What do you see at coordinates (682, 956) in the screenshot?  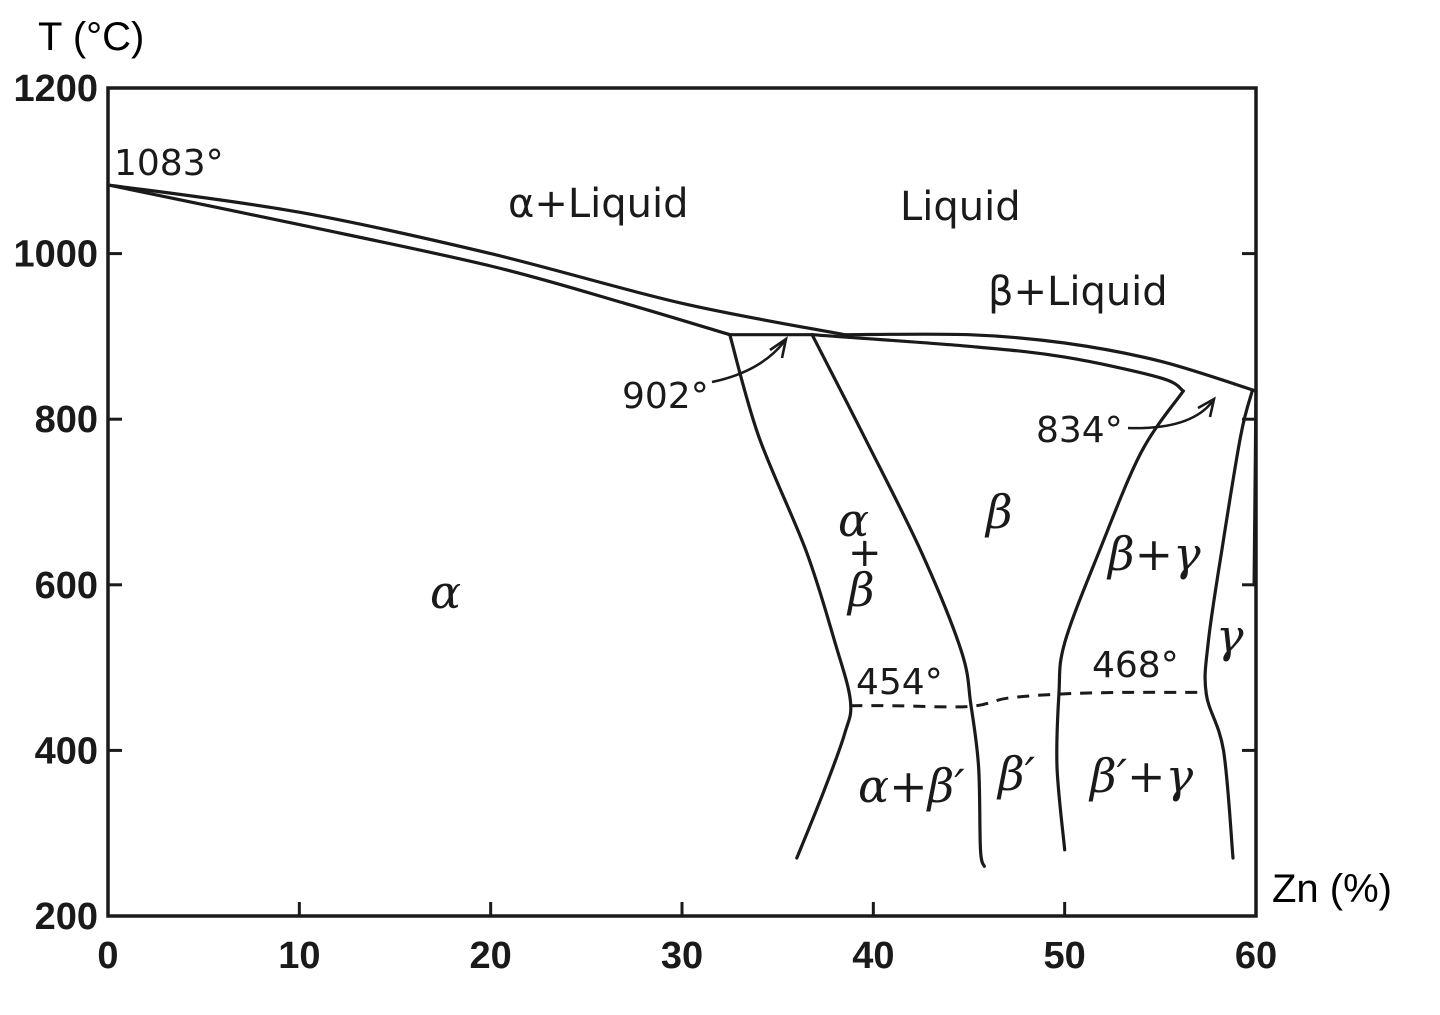 I see `x-tick-label-30: 30` at bounding box center [682, 956].